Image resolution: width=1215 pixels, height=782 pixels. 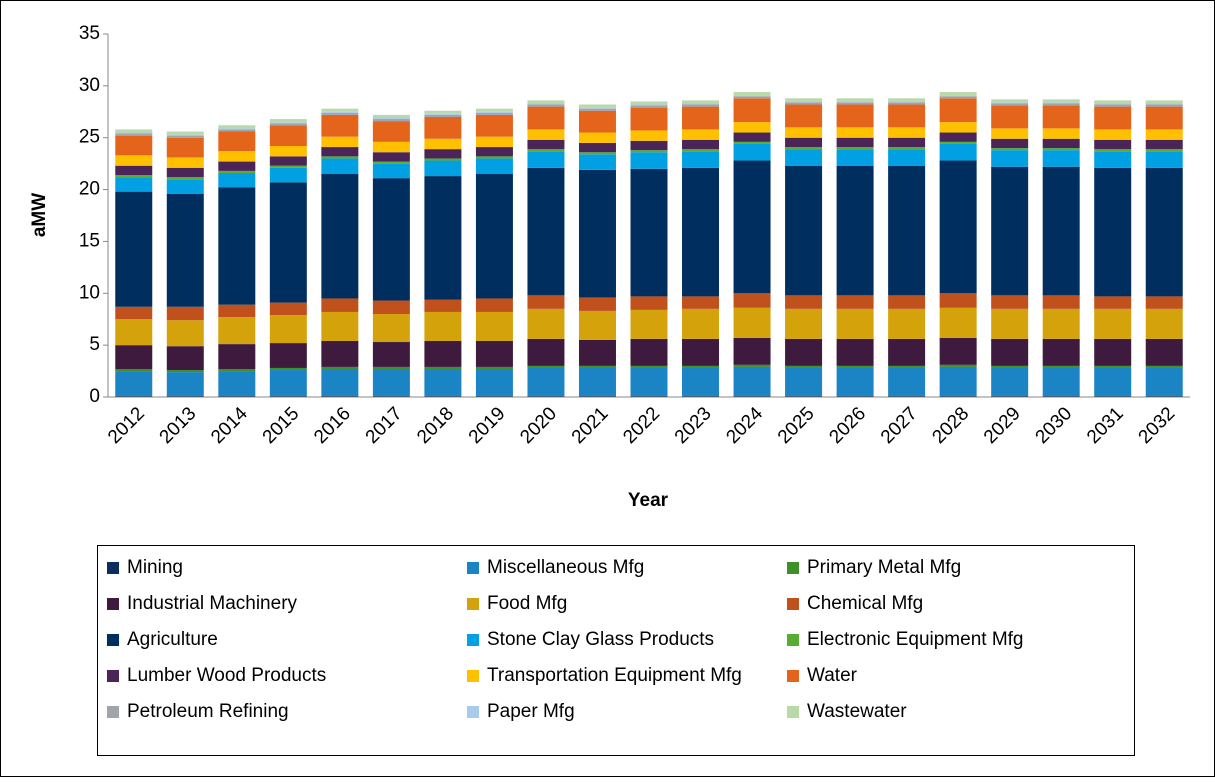 I want to click on legend-label: Miscellaneous Mfg, so click(x=565, y=567).